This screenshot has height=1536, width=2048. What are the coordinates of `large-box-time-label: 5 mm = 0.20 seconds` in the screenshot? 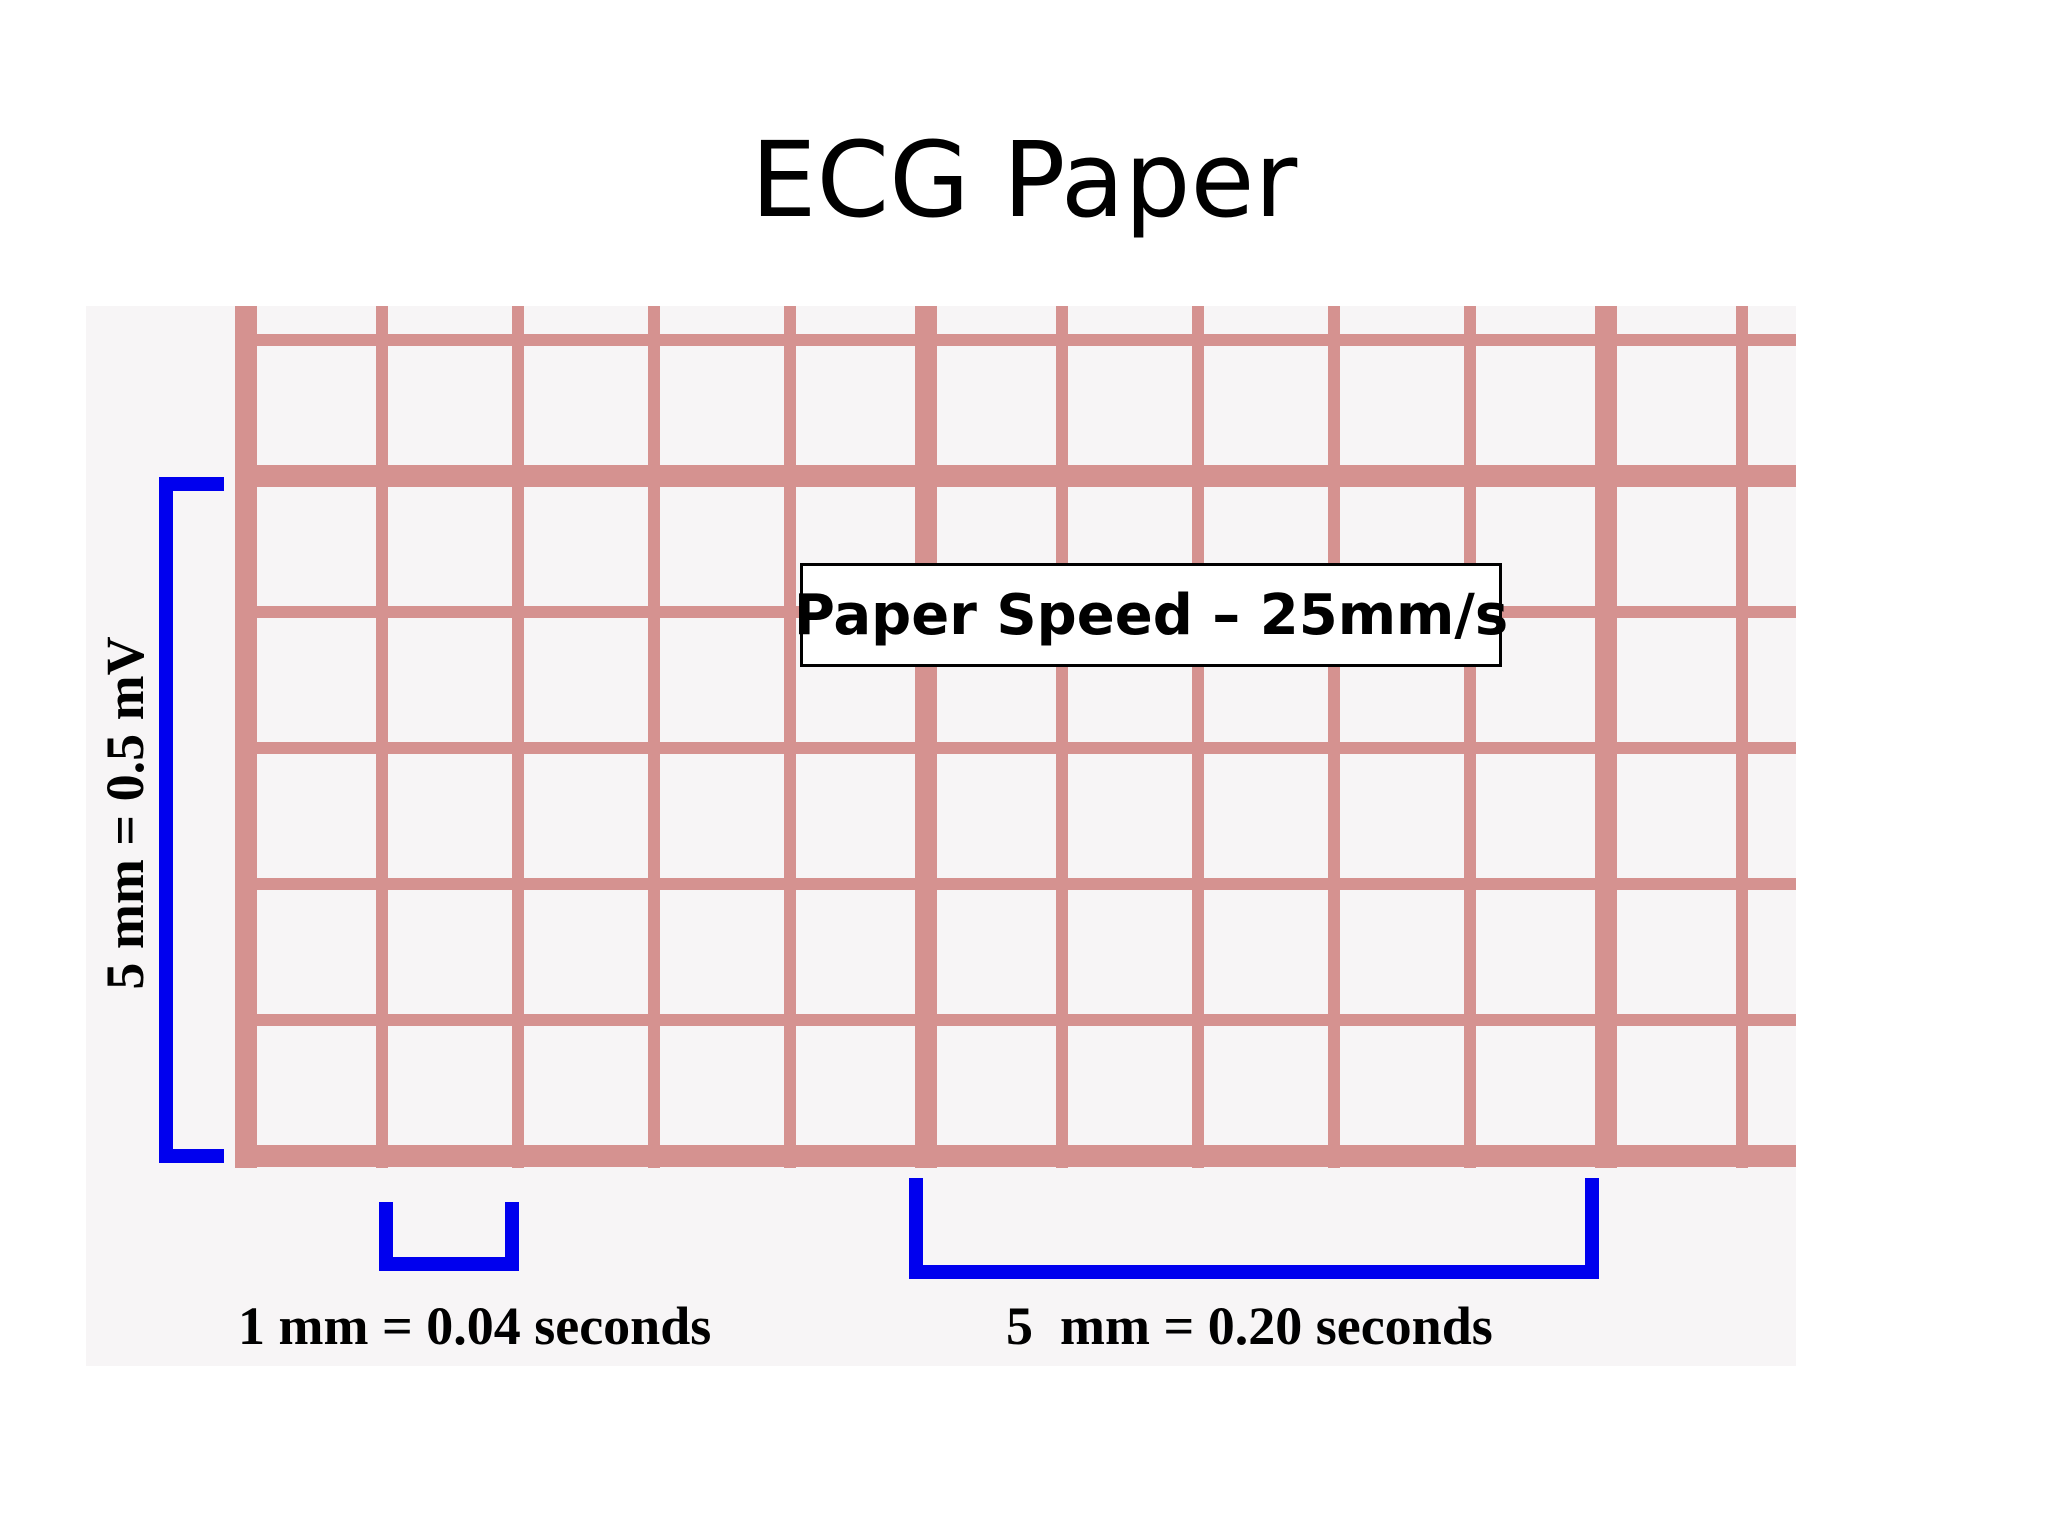 It's located at (1249, 1326).